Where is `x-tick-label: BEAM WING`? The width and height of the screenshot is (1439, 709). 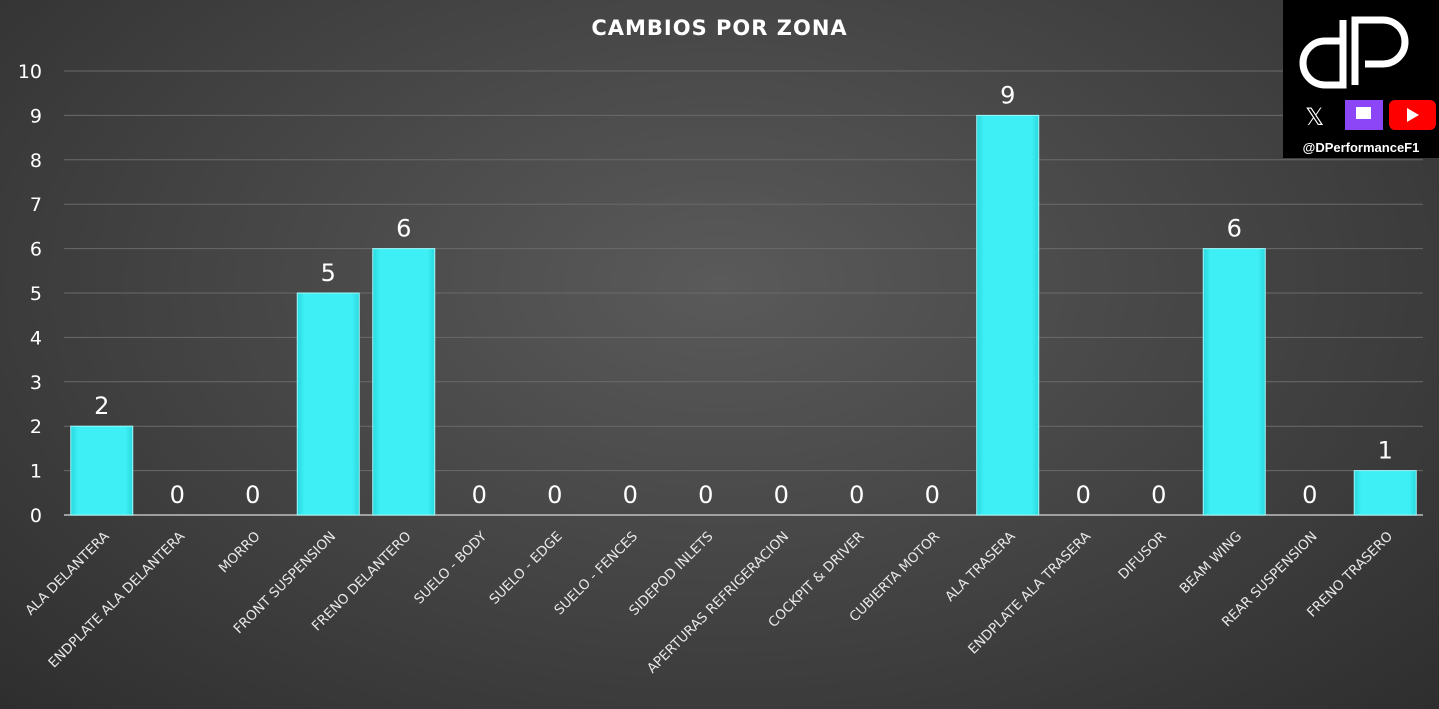 x-tick-label: BEAM WING is located at coordinates (1211, 563).